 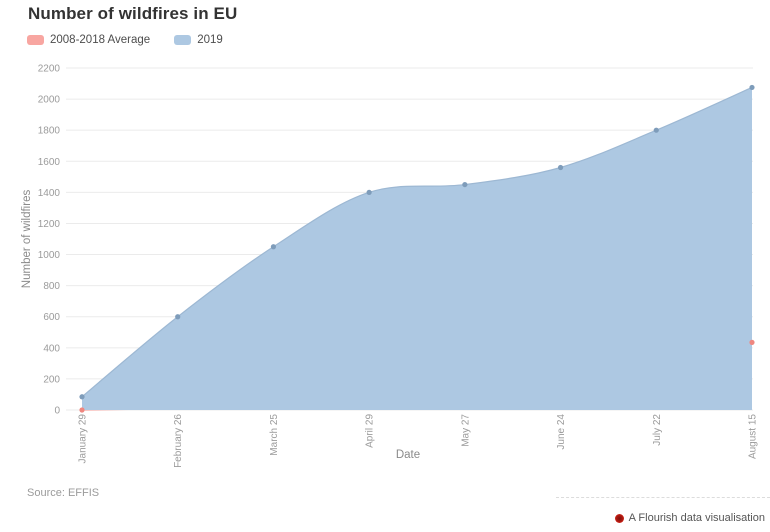 I want to click on legend-label-average: 2008-2018 Average, so click(x=100, y=40).